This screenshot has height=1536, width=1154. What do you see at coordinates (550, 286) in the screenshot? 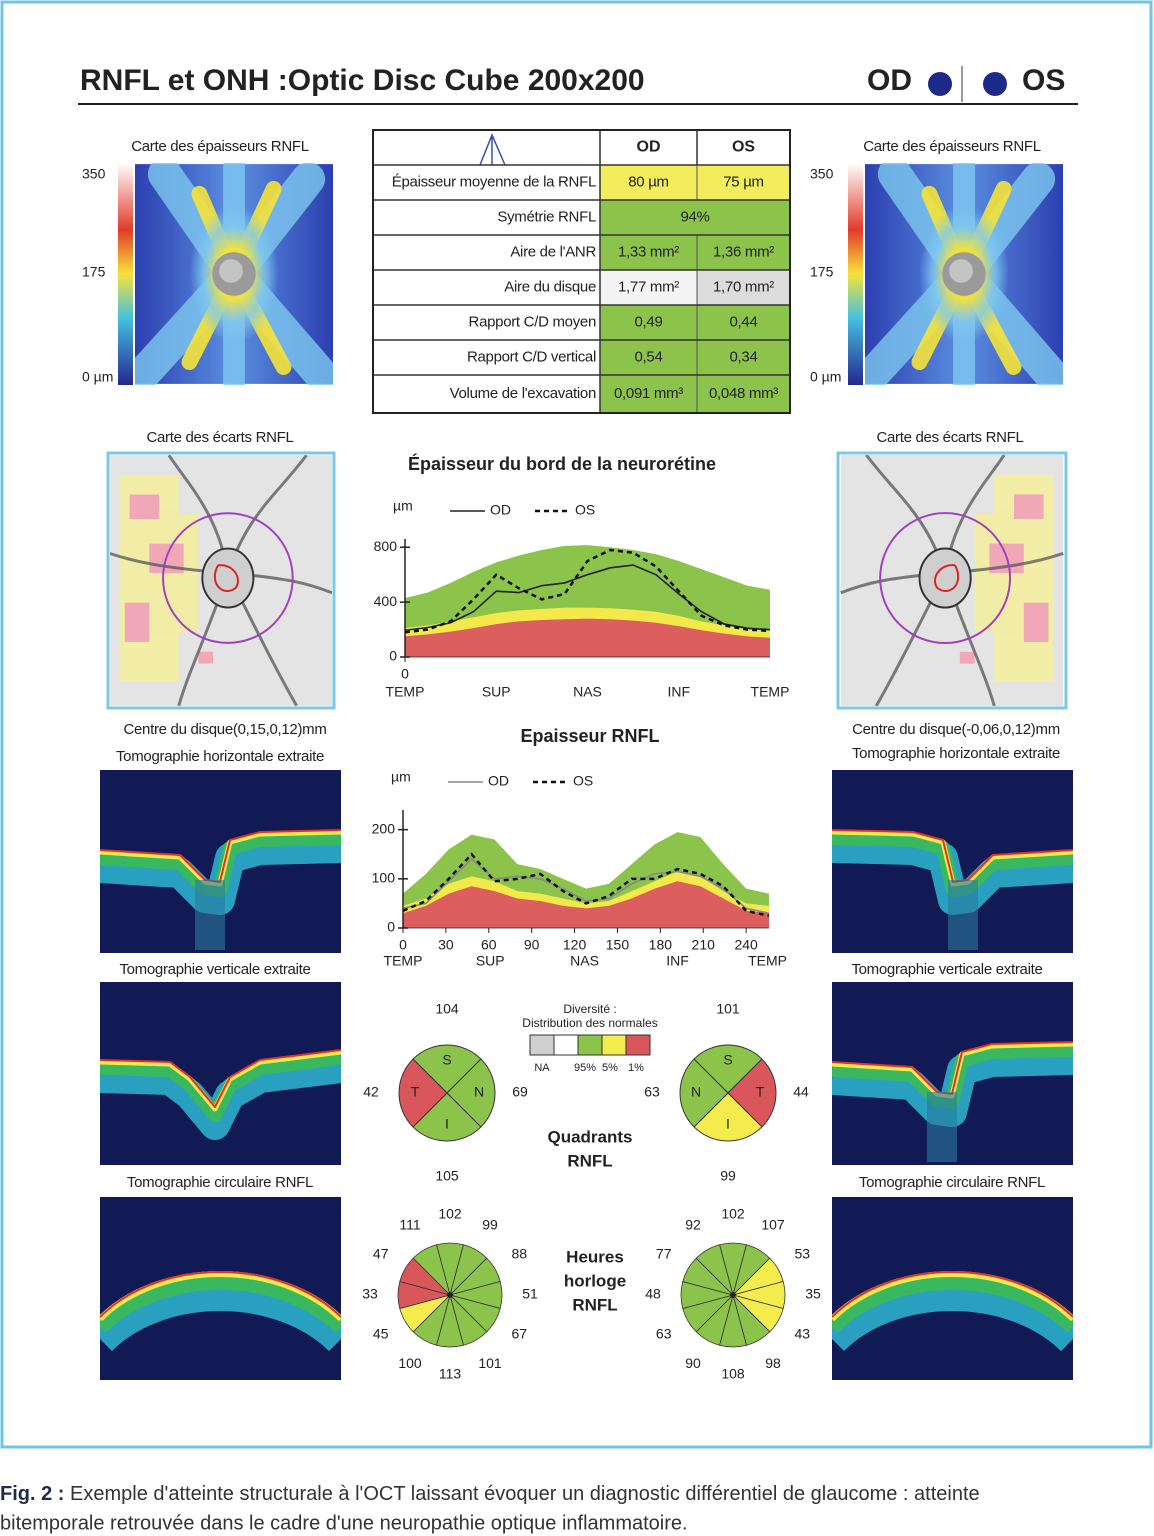
I see `table-row-label: Aire du disque` at bounding box center [550, 286].